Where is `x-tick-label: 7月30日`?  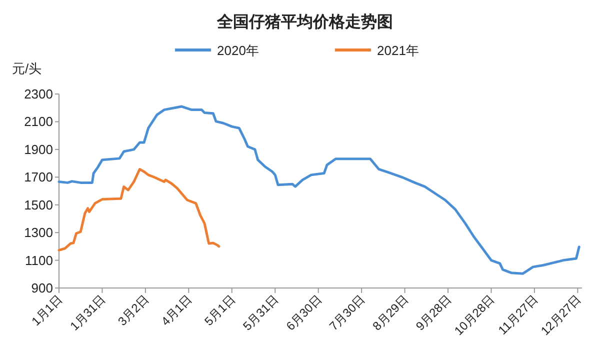 x-tick-label: 7月30日 is located at coordinates (347, 313).